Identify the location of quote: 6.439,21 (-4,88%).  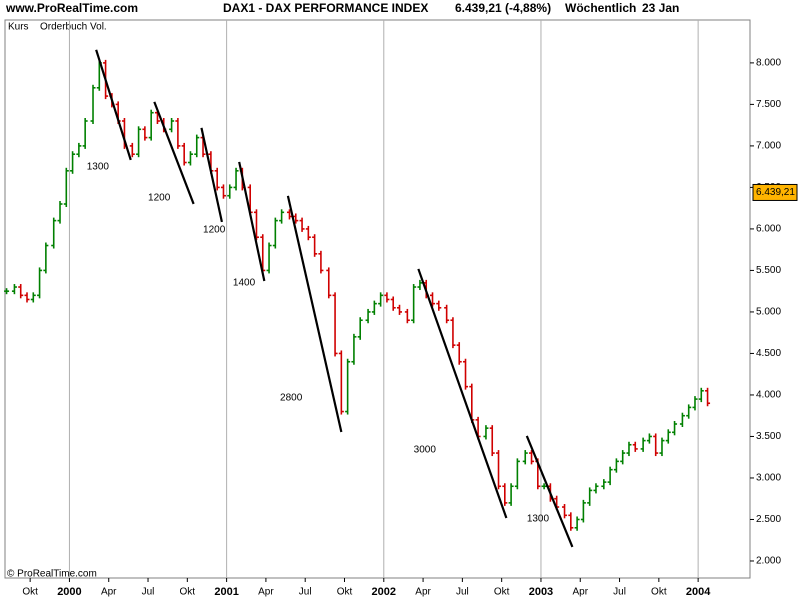
(503, 8).